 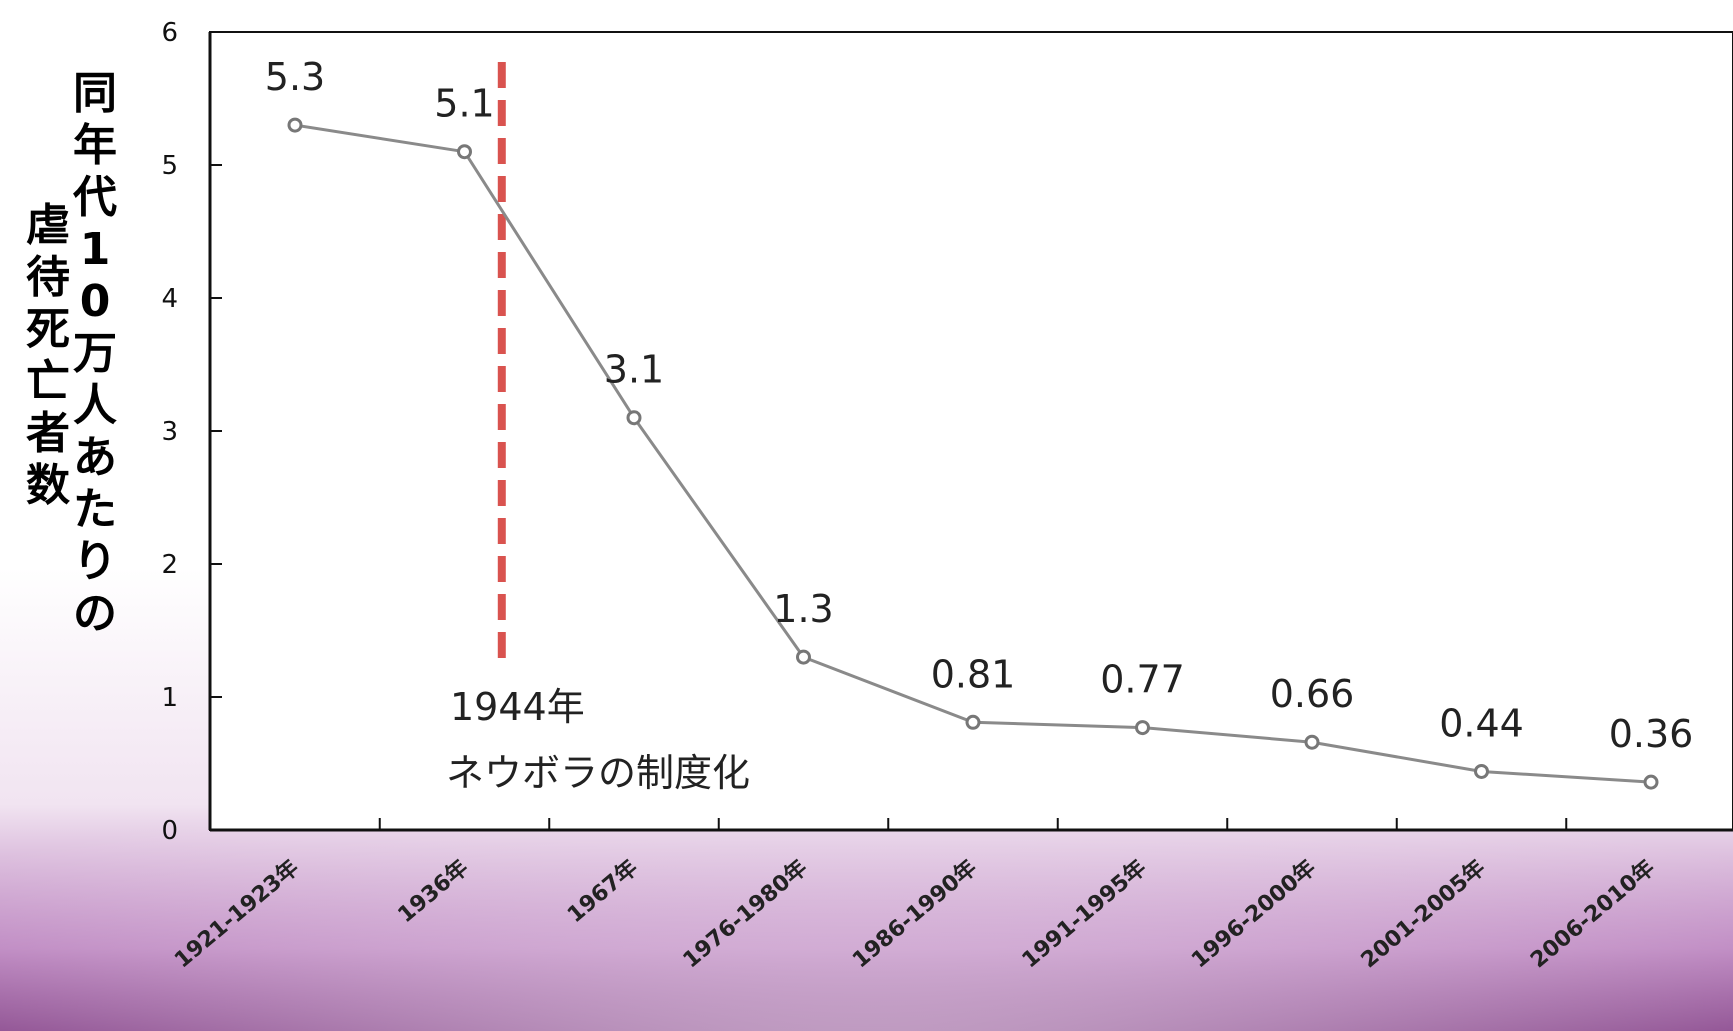 What do you see at coordinates (95, 145) in the screenshot?
I see `y-axis-label-char: 年` at bounding box center [95, 145].